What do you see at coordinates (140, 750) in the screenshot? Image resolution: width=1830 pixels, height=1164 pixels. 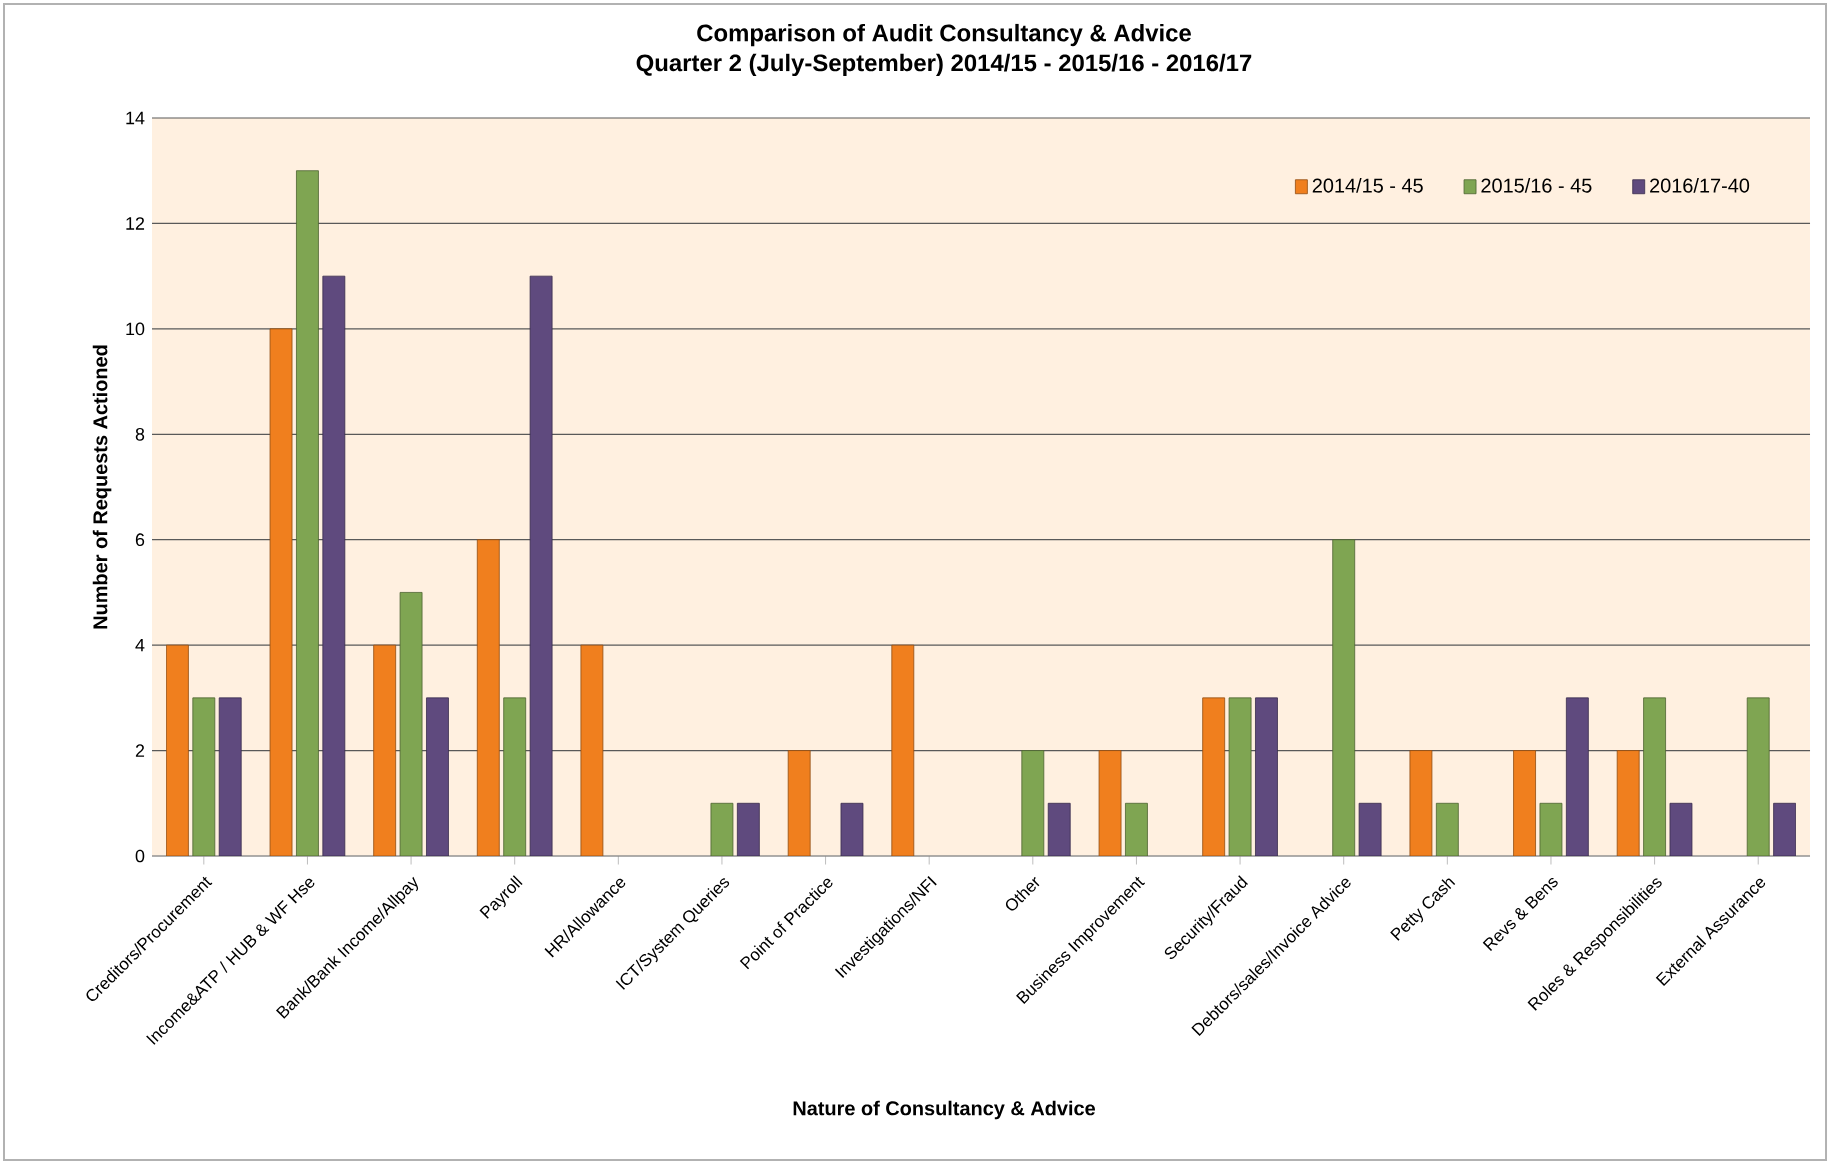 I see `y-tick-label: 2` at bounding box center [140, 750].